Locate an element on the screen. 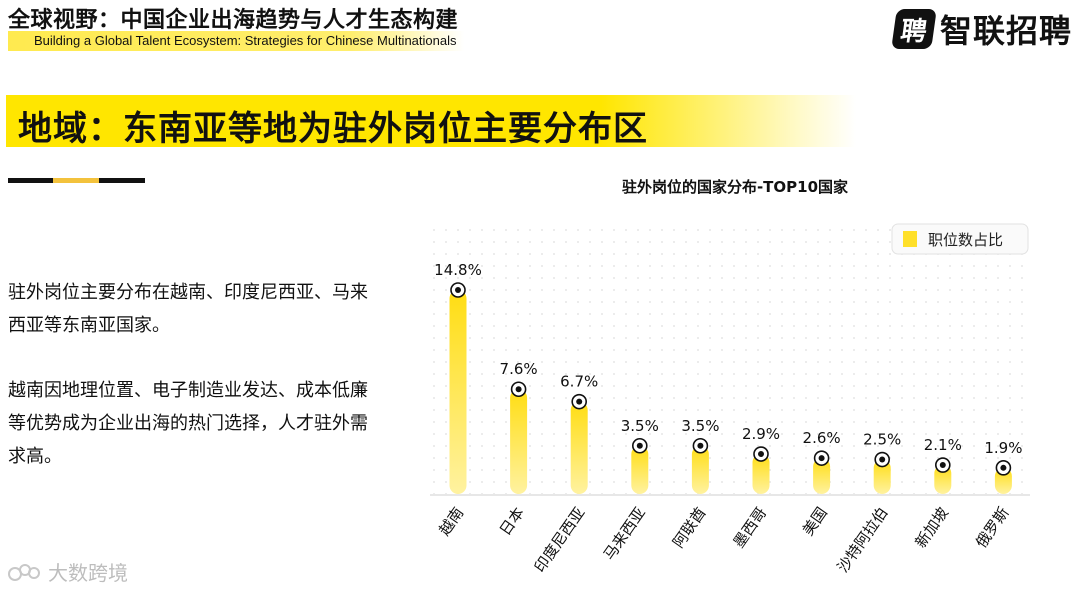  x-tick-label: 美国 is located at coordinates (815, 521).